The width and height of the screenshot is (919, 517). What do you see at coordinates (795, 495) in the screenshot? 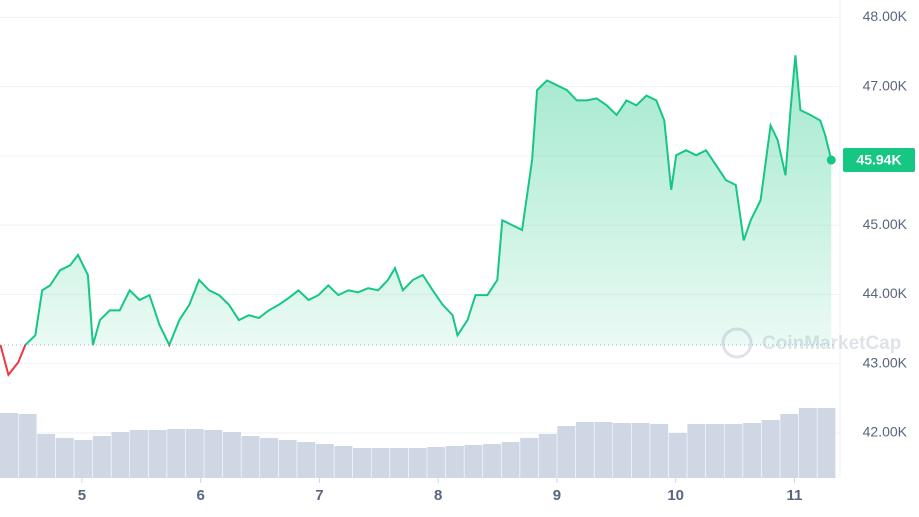
I see `x-tick-label: 11` at bounding box center [795, 495].